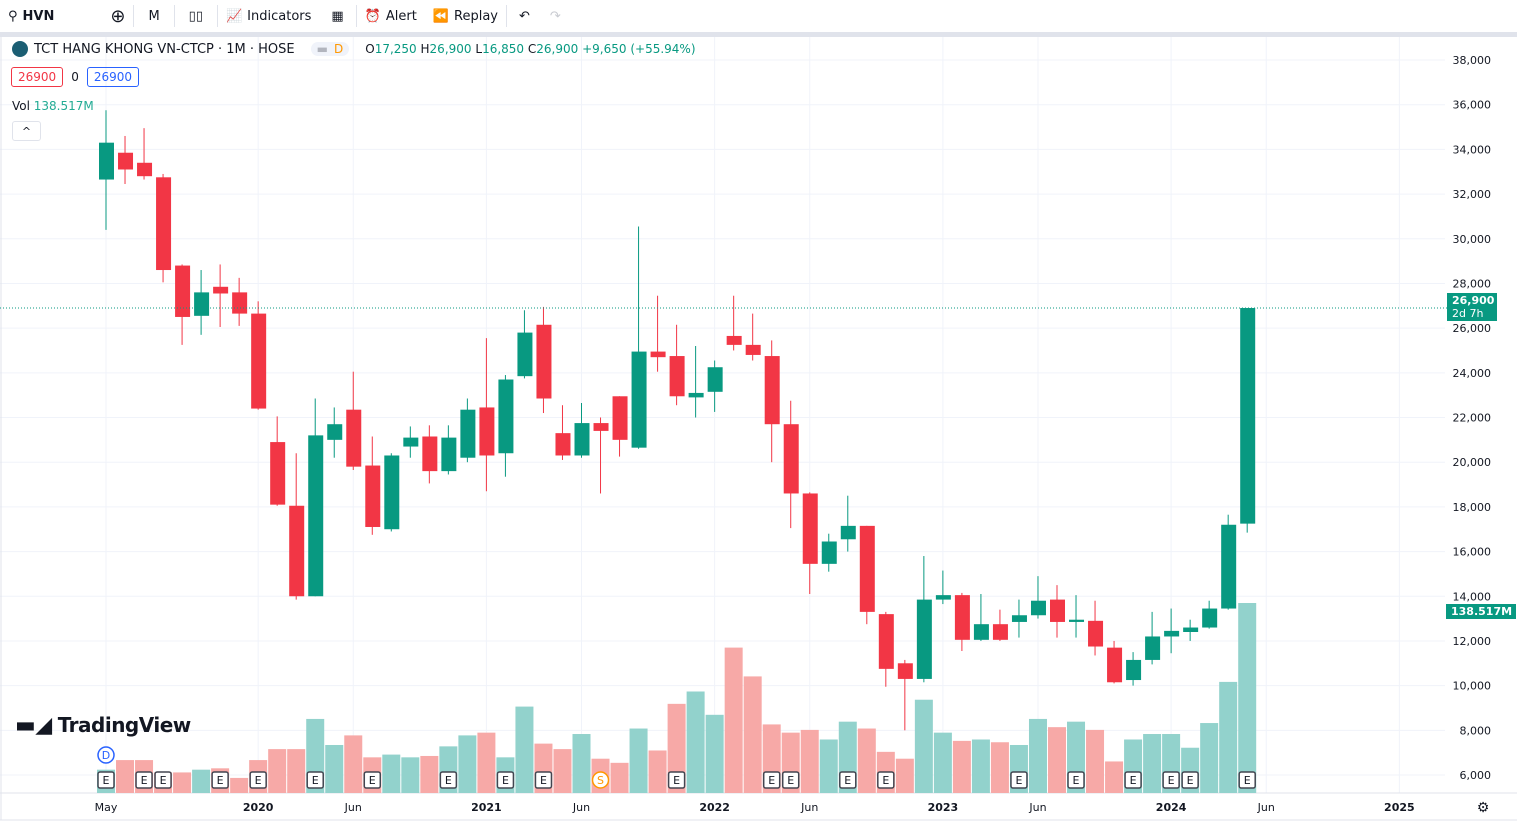 This screenshot has height=825, width=1517. What do you see at coordinates (555, 16) in the screenshot?
I see `redo-button: ↷` at bounding box center [555, 16].